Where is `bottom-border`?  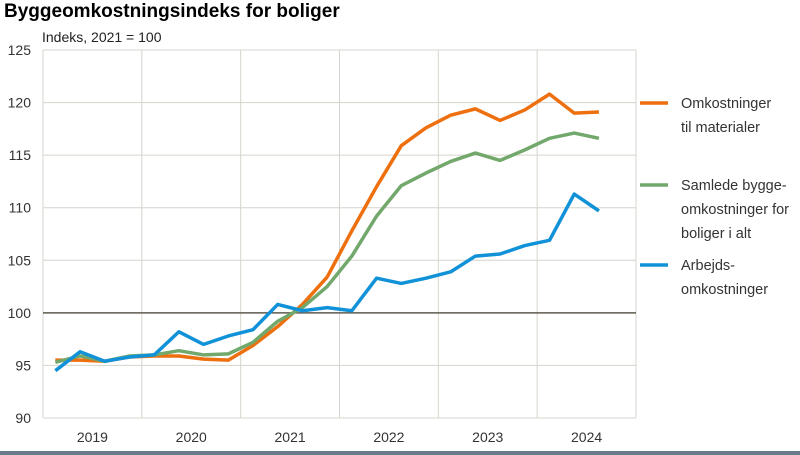 bottom-border is located at coordinates (400, 453).